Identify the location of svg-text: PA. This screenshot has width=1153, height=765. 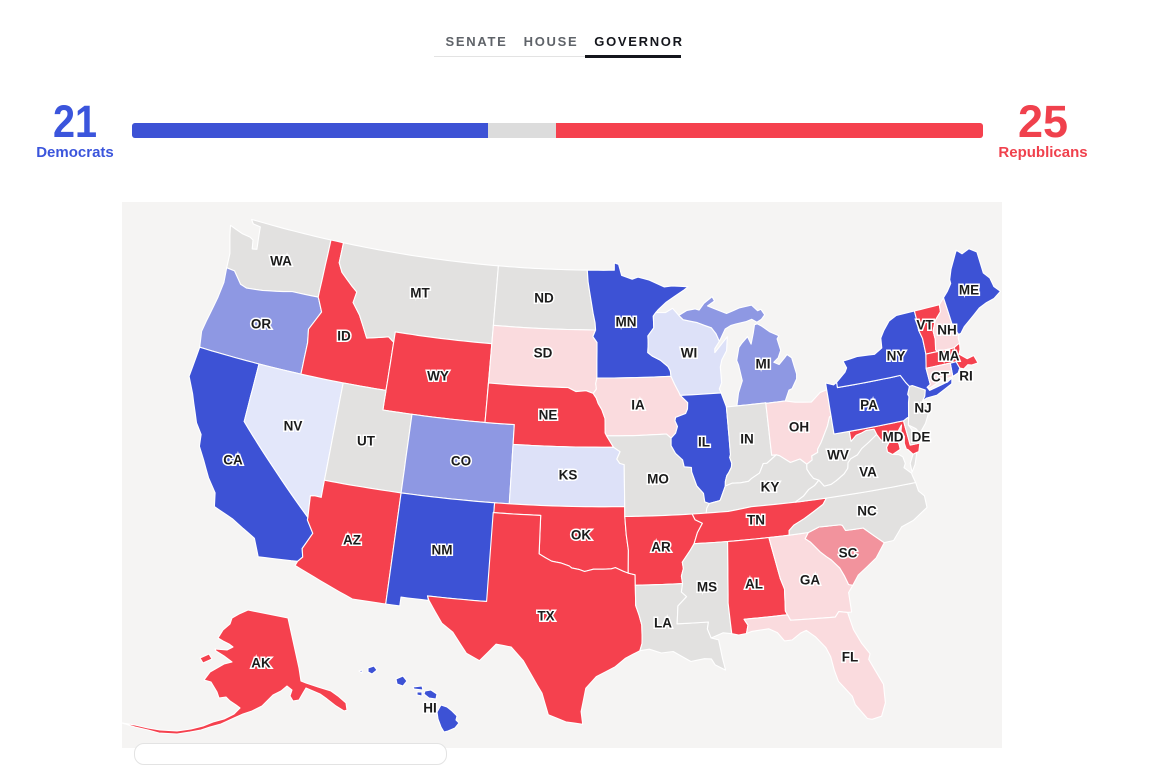
(869, 405).